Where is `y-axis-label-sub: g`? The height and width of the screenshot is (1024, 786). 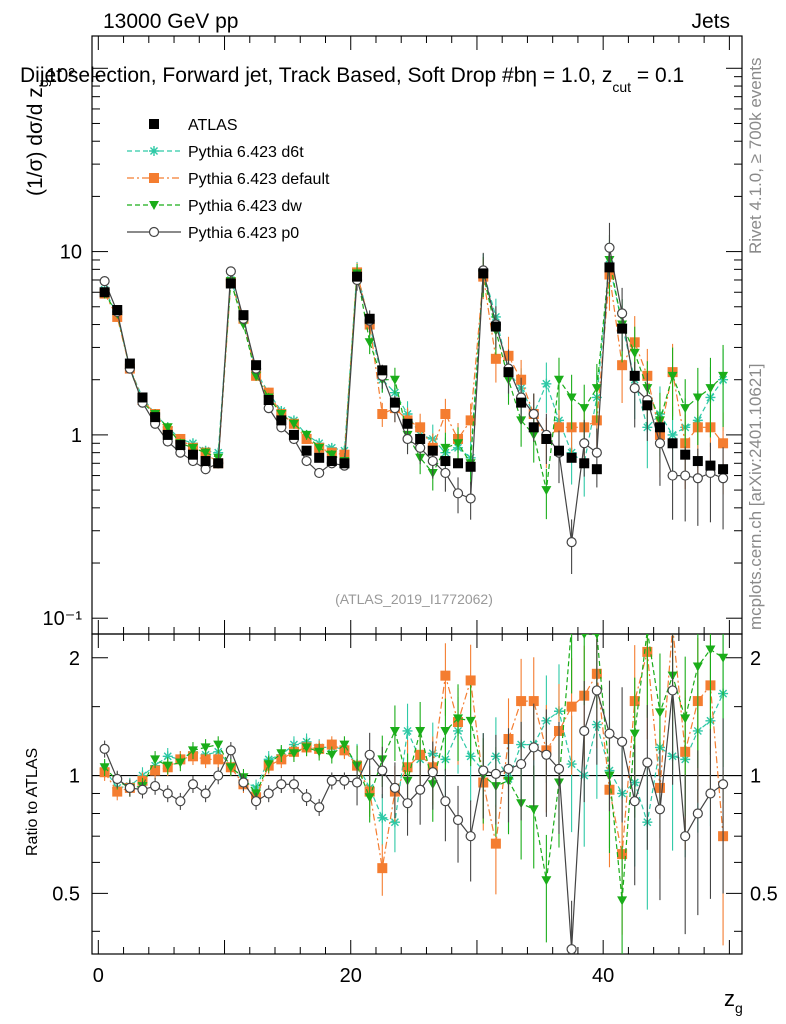
y-axis-label-sub: g is located at coordinates (43, 83).